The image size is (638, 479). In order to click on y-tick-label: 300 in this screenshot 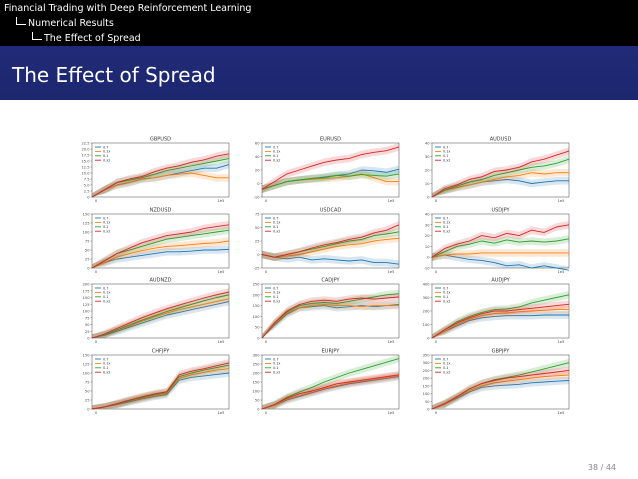, I will do `click(427, 363)`.